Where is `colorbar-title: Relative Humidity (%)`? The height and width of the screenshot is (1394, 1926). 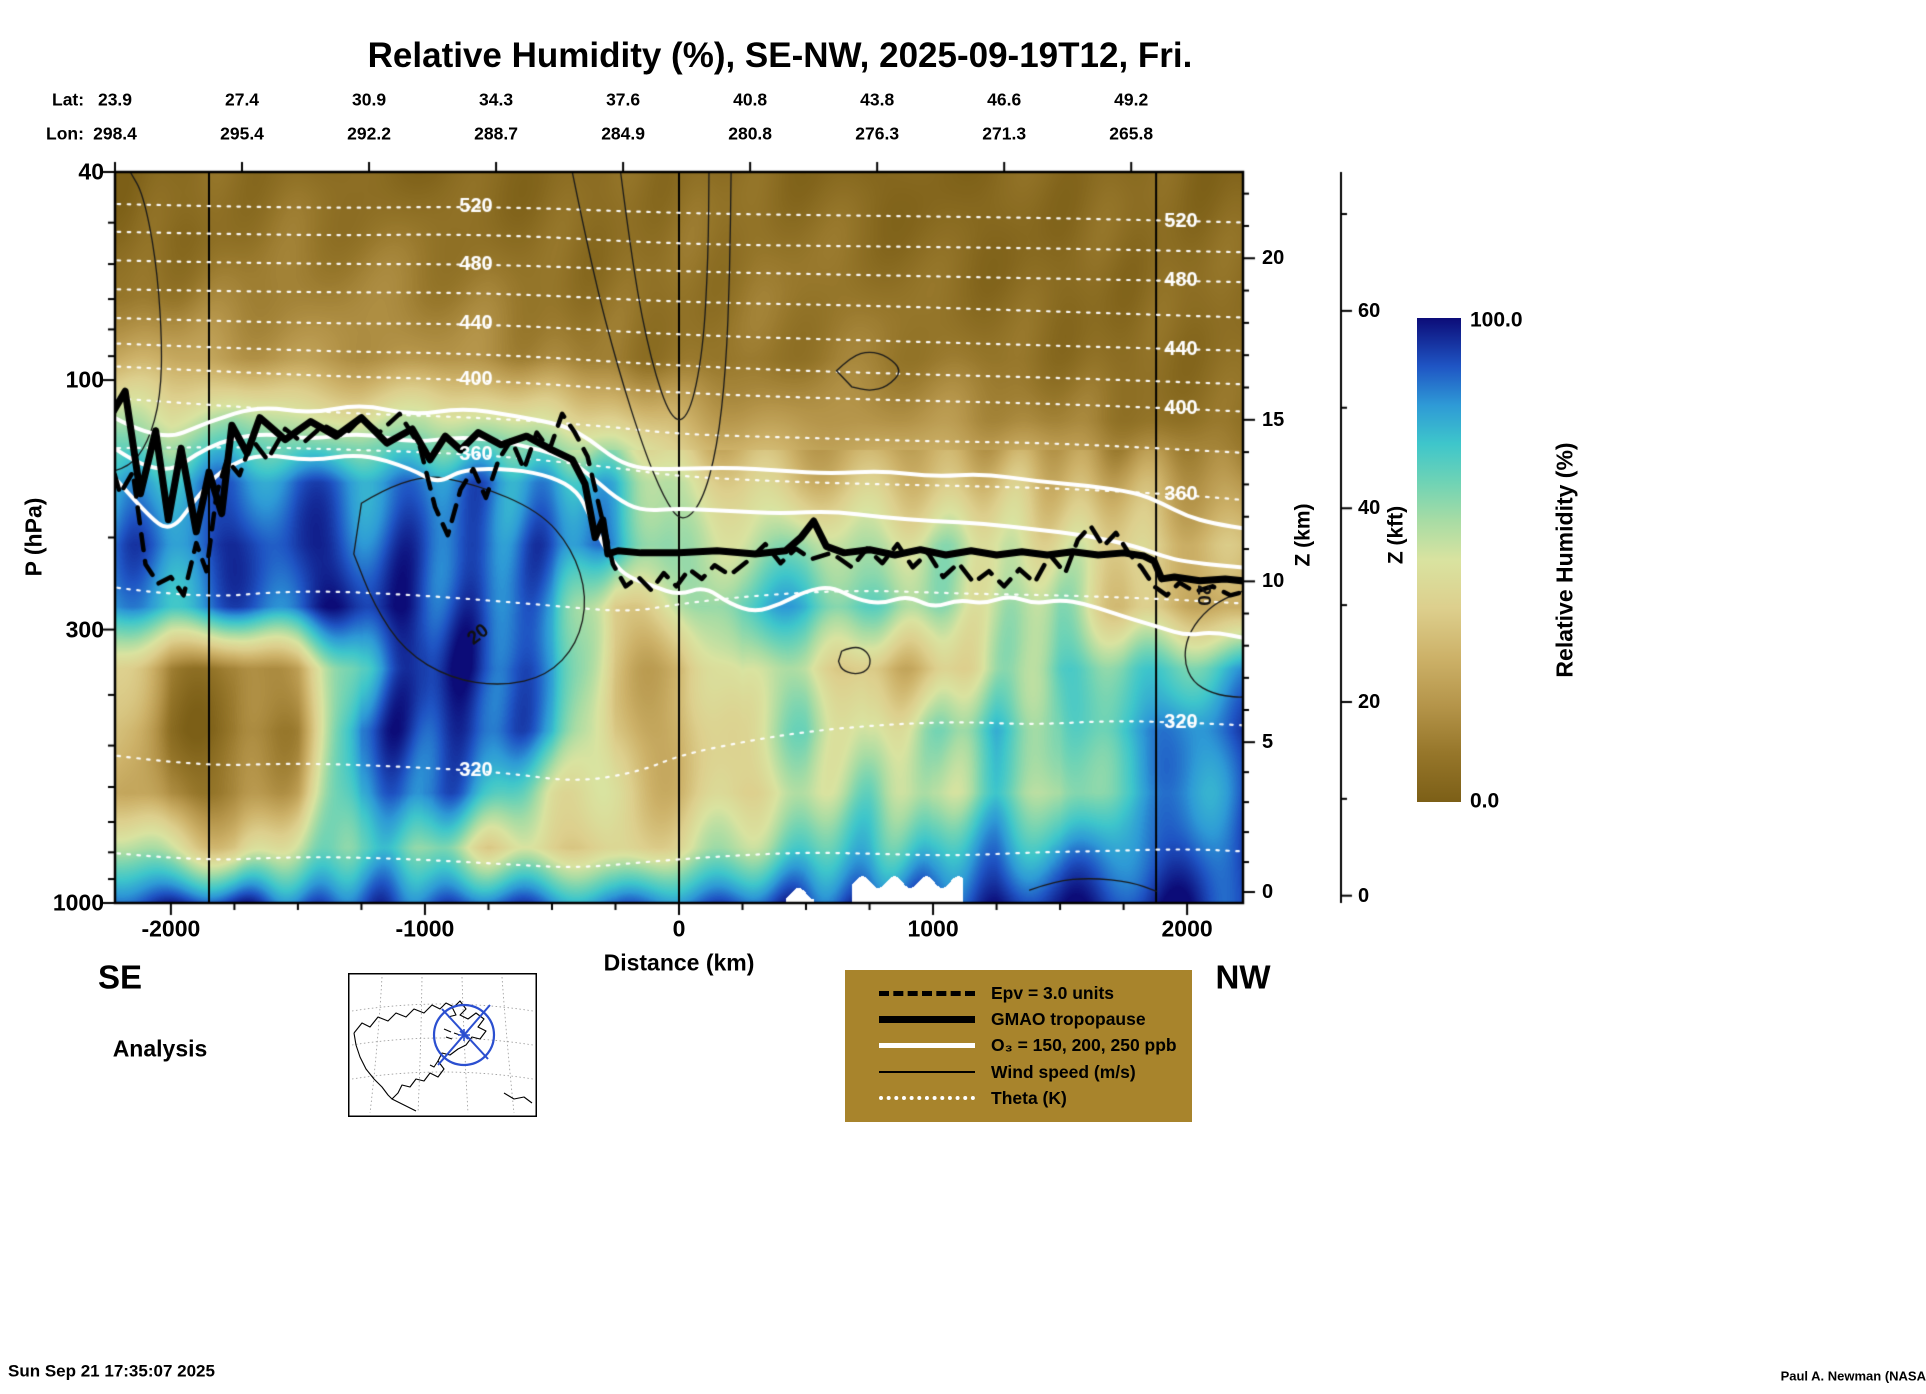
colorbar-title: Relative Humidity (%) is located at coordinates (1564, 560).